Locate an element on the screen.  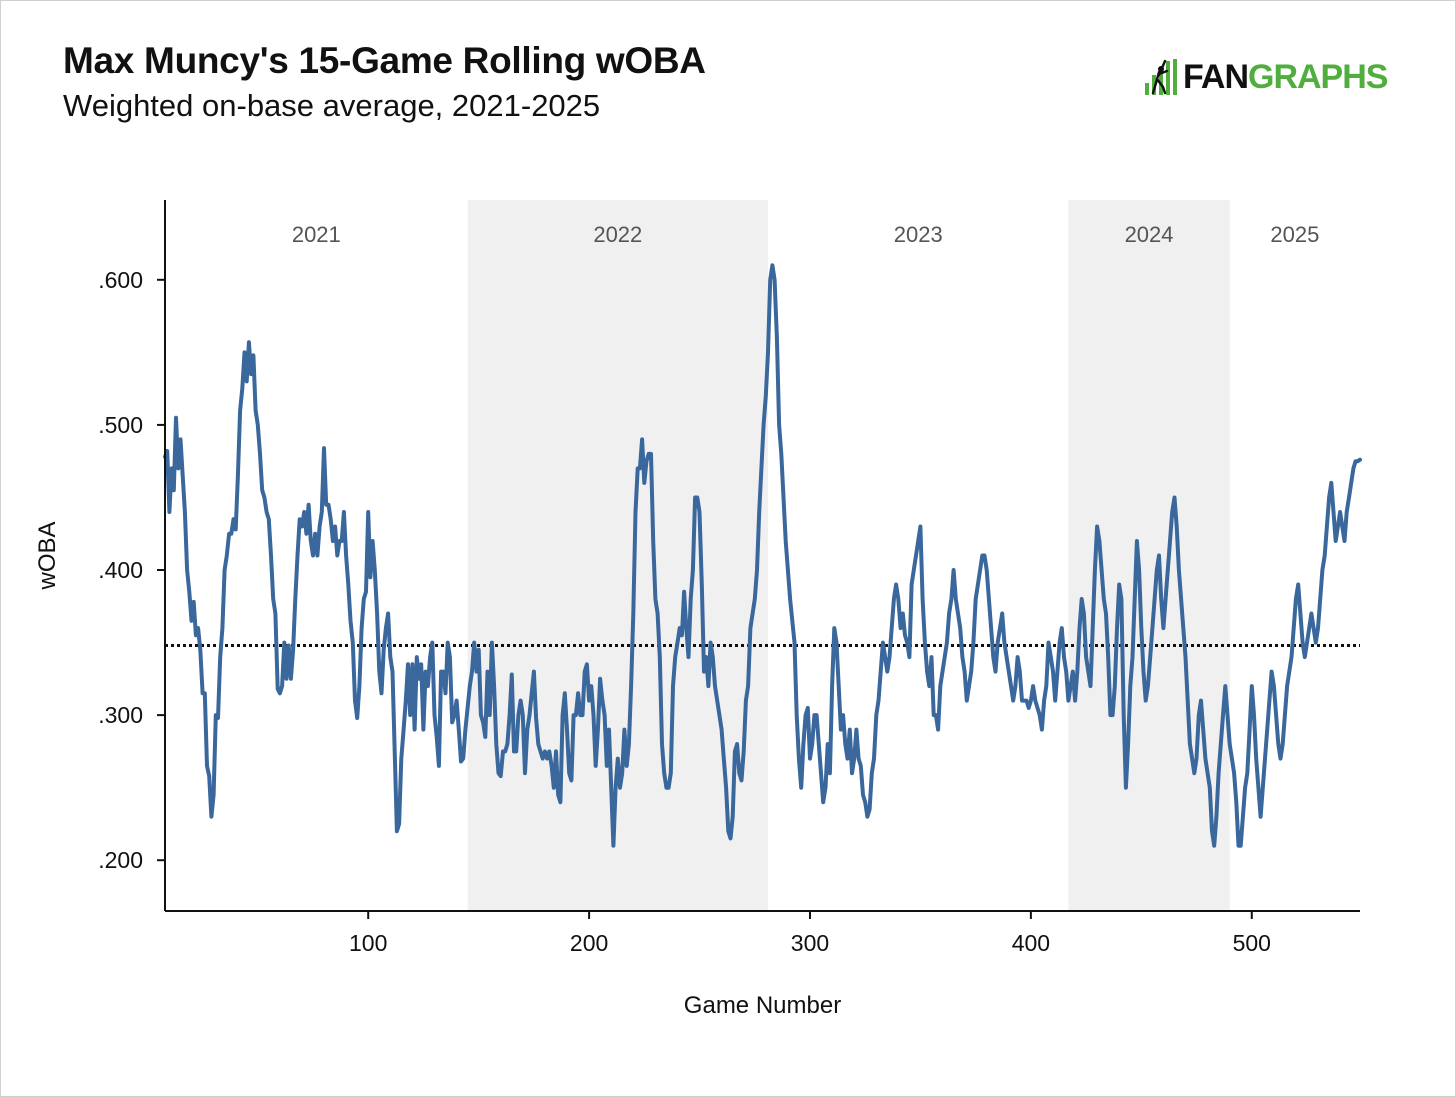
x-tick-label: 500 is located at coordinates (1252, 943).